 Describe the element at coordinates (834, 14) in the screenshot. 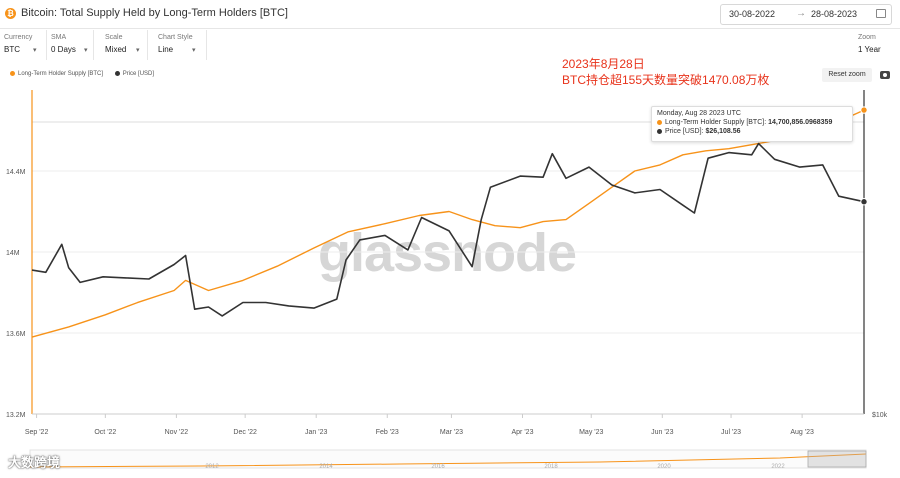

I see `date-to: 28-08-2023` at that location.